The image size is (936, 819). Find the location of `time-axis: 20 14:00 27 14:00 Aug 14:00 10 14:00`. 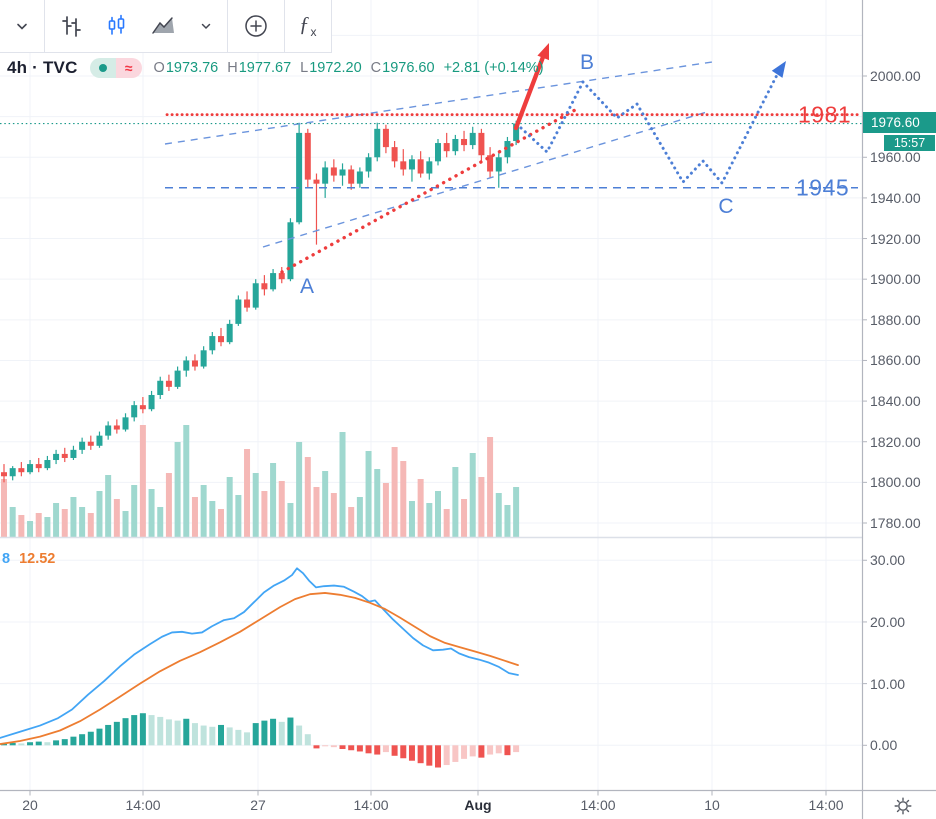

time-axis: 20 14:00 27 14:00 Aug 14:00 10 14:00 is located at coordinates (468, 805).